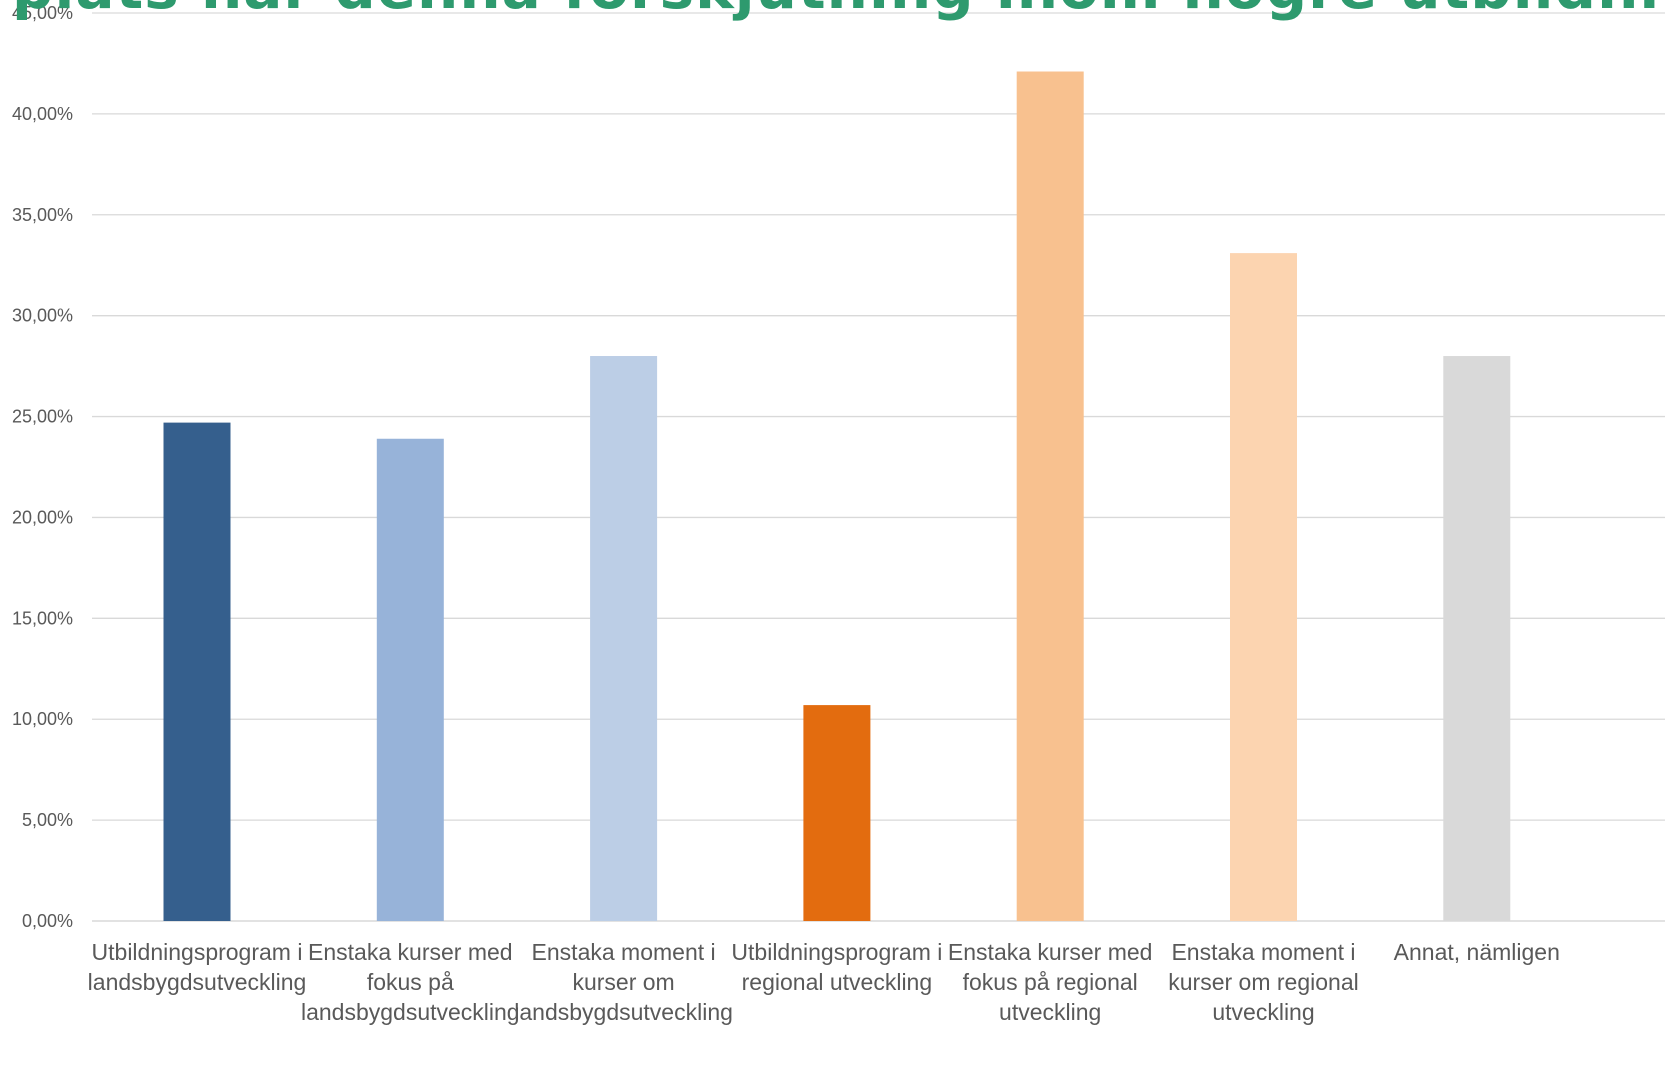  I want to click on y-tick-label: 5,00%, so click(47, 820).